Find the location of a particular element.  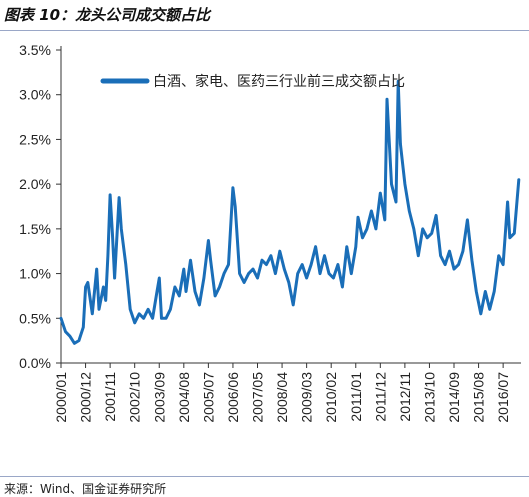

x-tick-label: 2007/05 is located at coordinates (258, 397).